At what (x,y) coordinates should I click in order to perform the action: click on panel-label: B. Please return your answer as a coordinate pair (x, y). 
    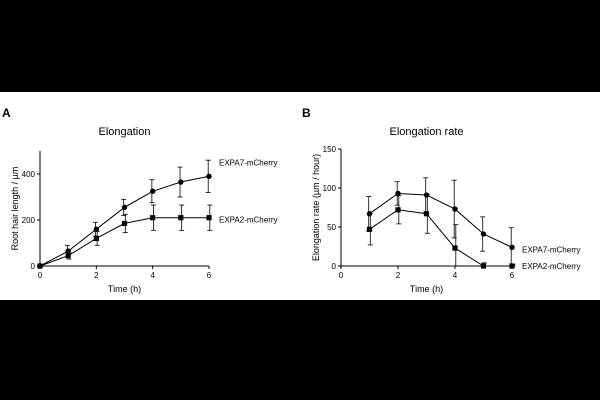
    Looking at the image, I should click on (306, 113).